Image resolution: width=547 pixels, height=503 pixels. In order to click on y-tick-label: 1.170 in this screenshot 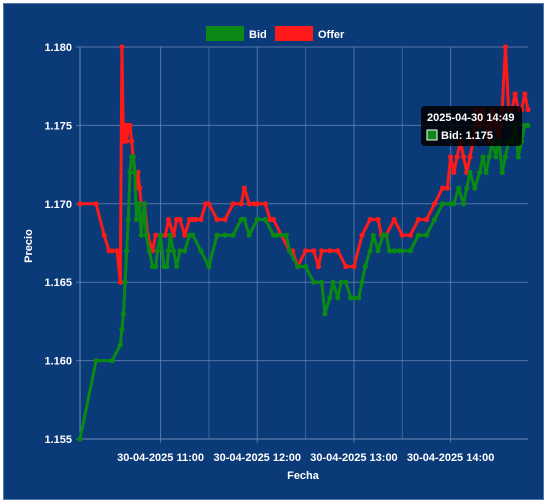, I will do `click(58, 205)`.